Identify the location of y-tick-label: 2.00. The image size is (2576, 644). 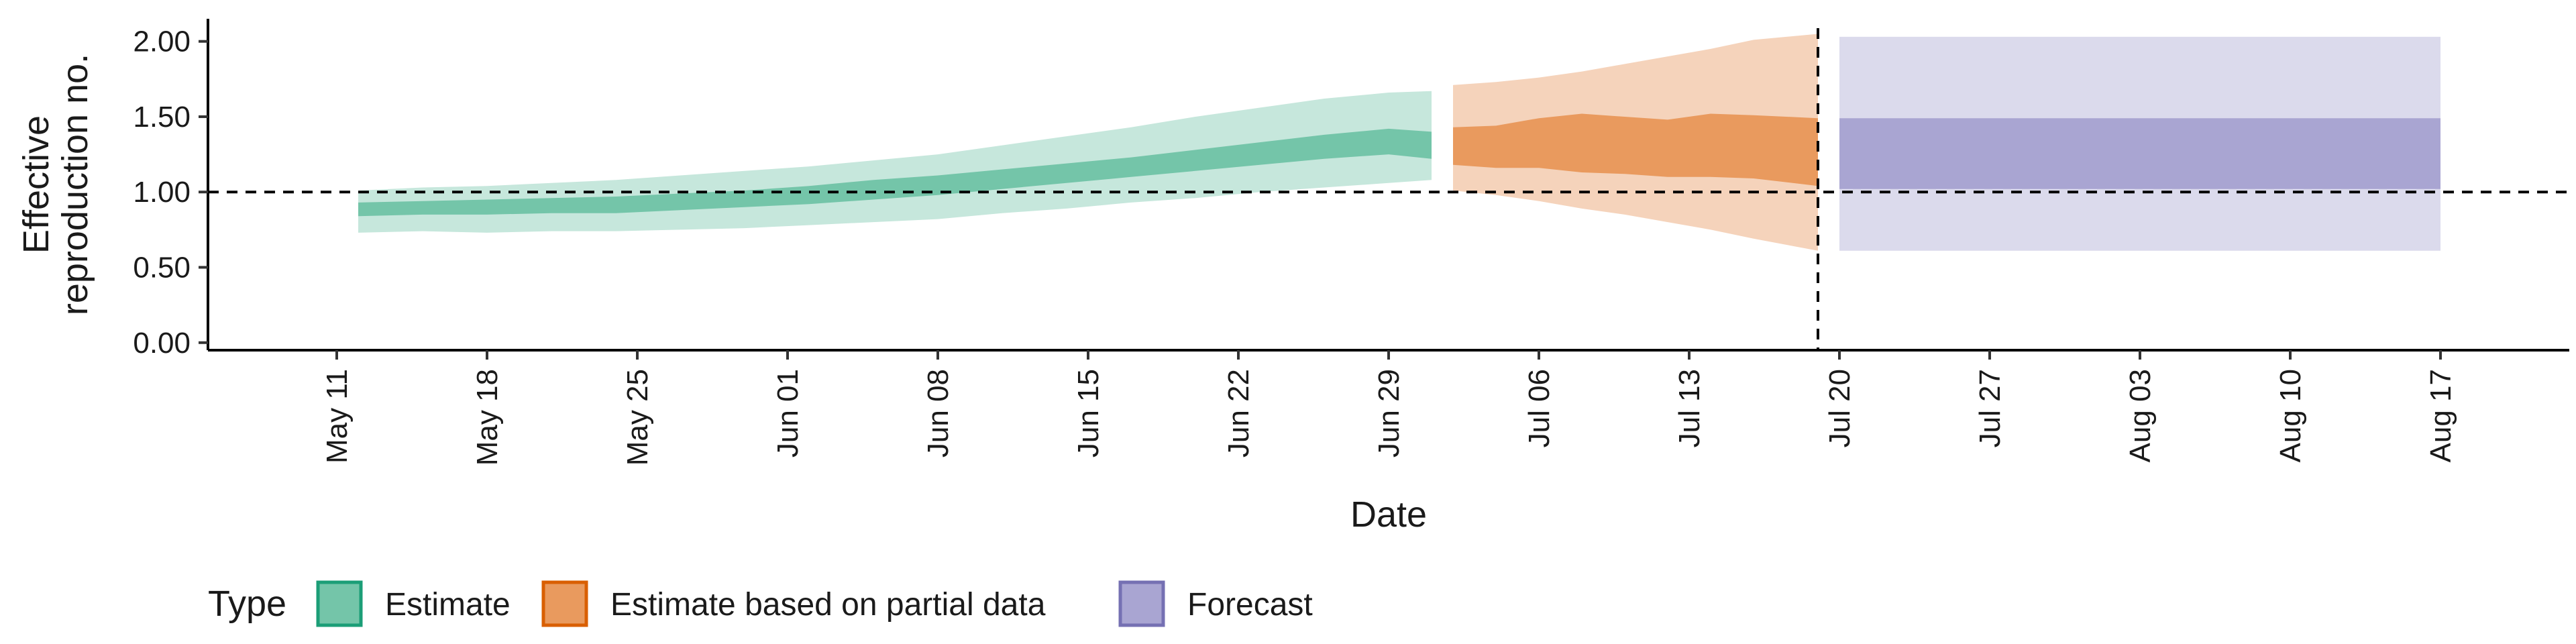
(162, 41).